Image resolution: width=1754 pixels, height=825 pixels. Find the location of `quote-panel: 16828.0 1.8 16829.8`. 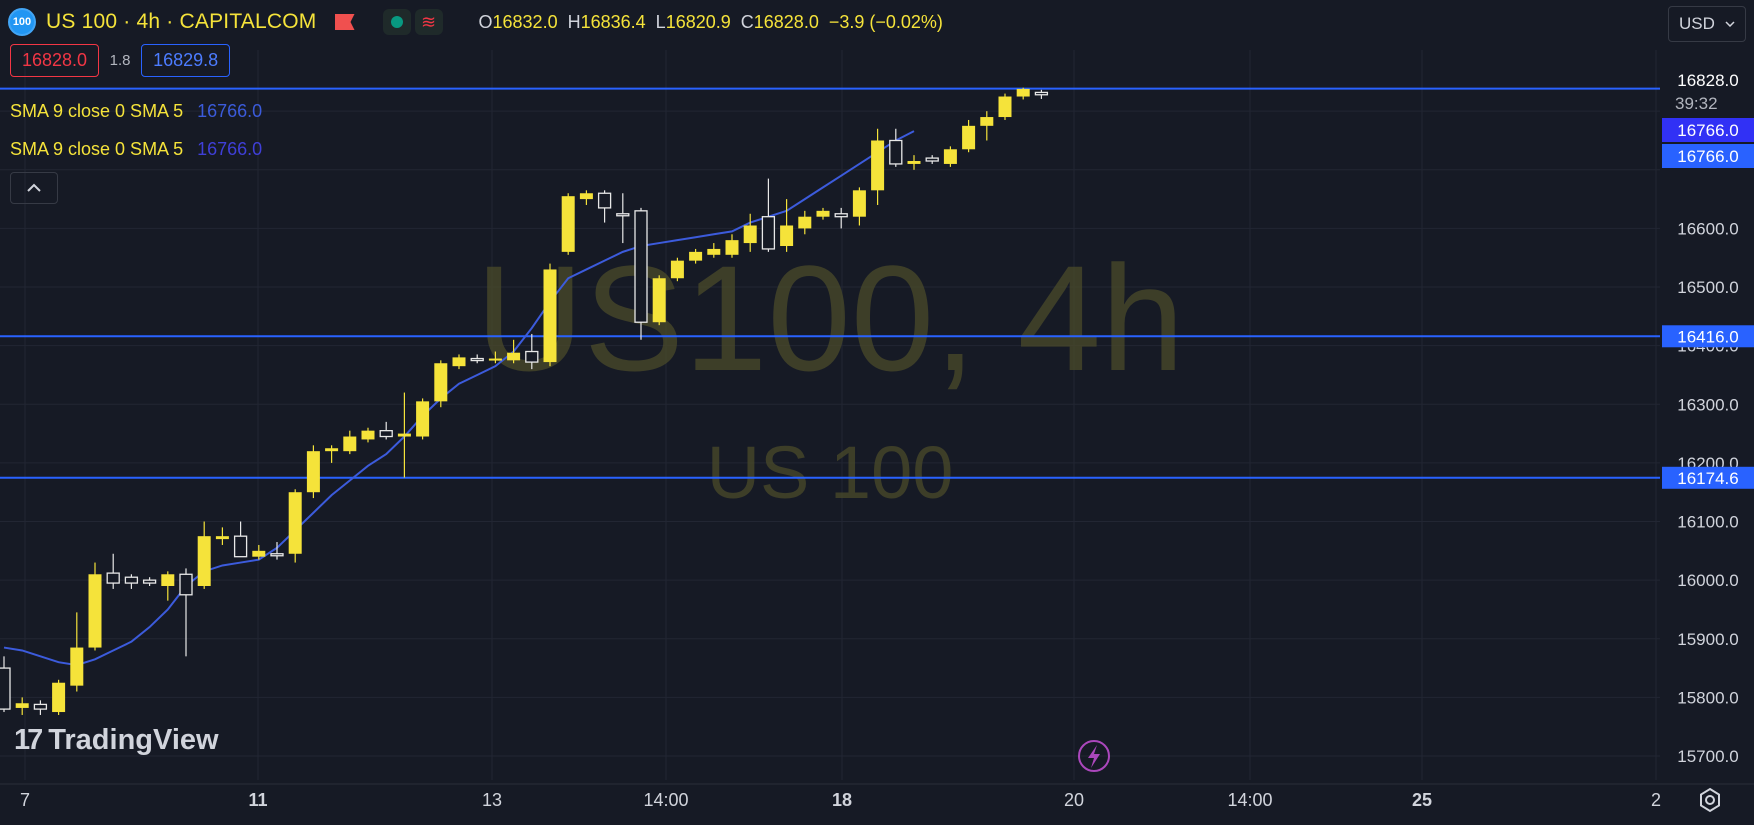

quote-panel: 16828.0 1.8 16829.8 is located at coordinates (120, 60).